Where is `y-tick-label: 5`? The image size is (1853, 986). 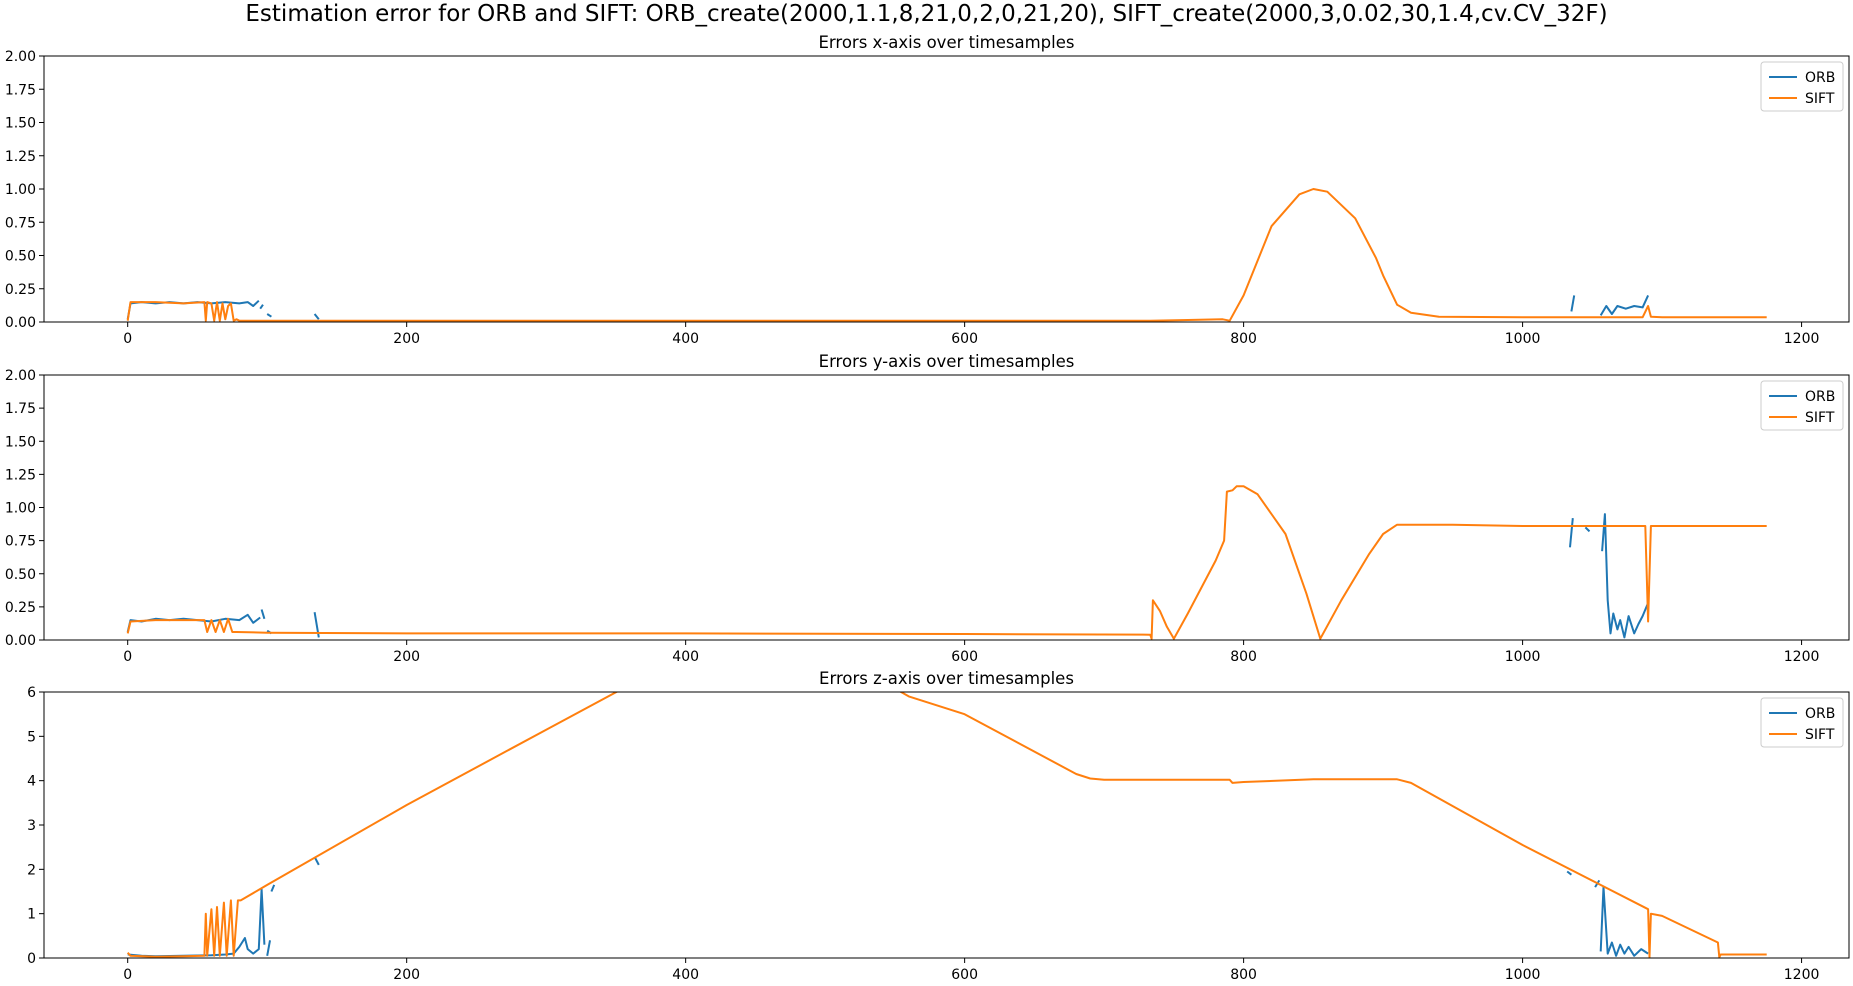
y-tick-label: 5 is located at coordinates (31, 737).